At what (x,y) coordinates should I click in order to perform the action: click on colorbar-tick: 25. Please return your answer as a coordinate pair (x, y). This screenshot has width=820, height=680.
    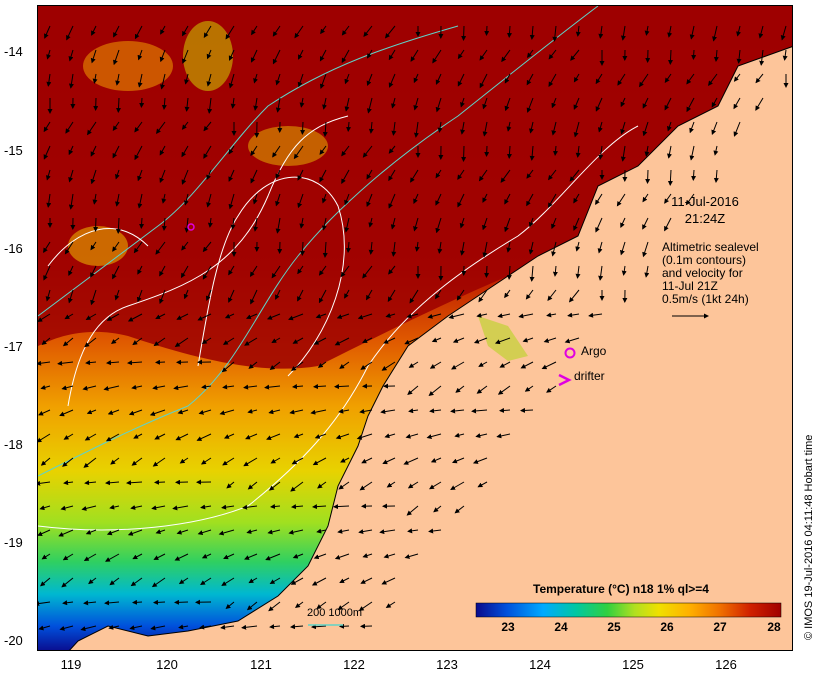
    Looking at the image, I should click on (614, 627).